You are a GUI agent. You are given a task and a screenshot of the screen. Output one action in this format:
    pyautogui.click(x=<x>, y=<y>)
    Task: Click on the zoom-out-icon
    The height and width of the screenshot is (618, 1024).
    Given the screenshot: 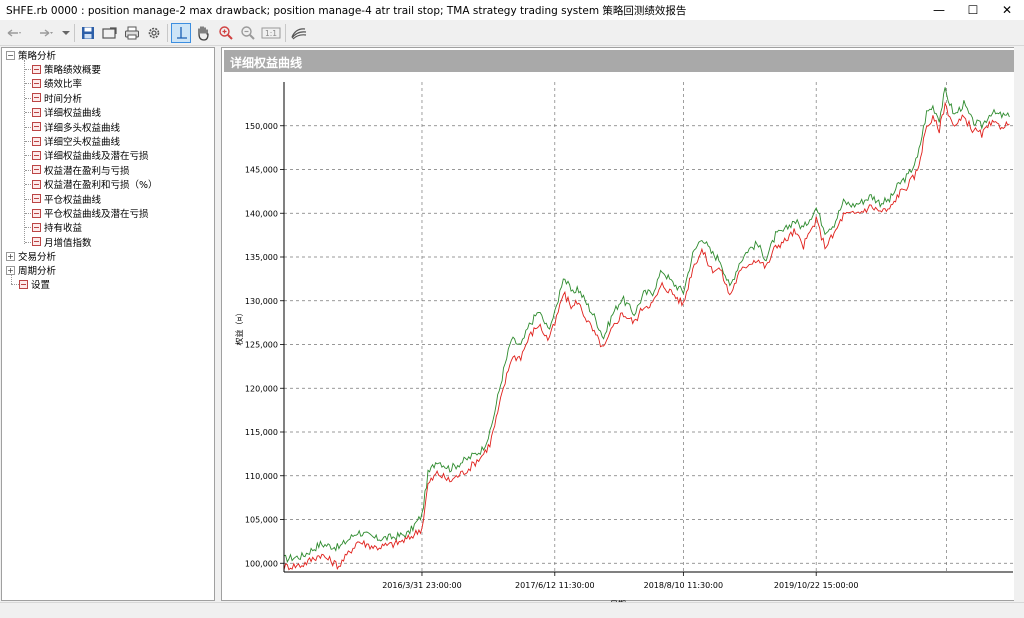 What is the action you would take?
    pyautogui.click(x=248, y=33)
    